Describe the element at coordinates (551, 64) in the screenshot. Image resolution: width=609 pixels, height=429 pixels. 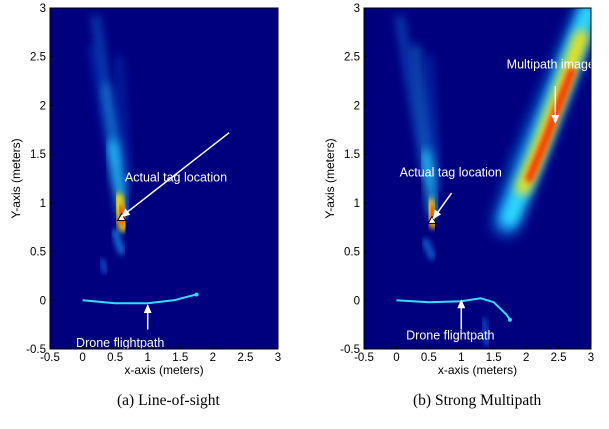
I see `annotation-label: Multipath image` at that location.